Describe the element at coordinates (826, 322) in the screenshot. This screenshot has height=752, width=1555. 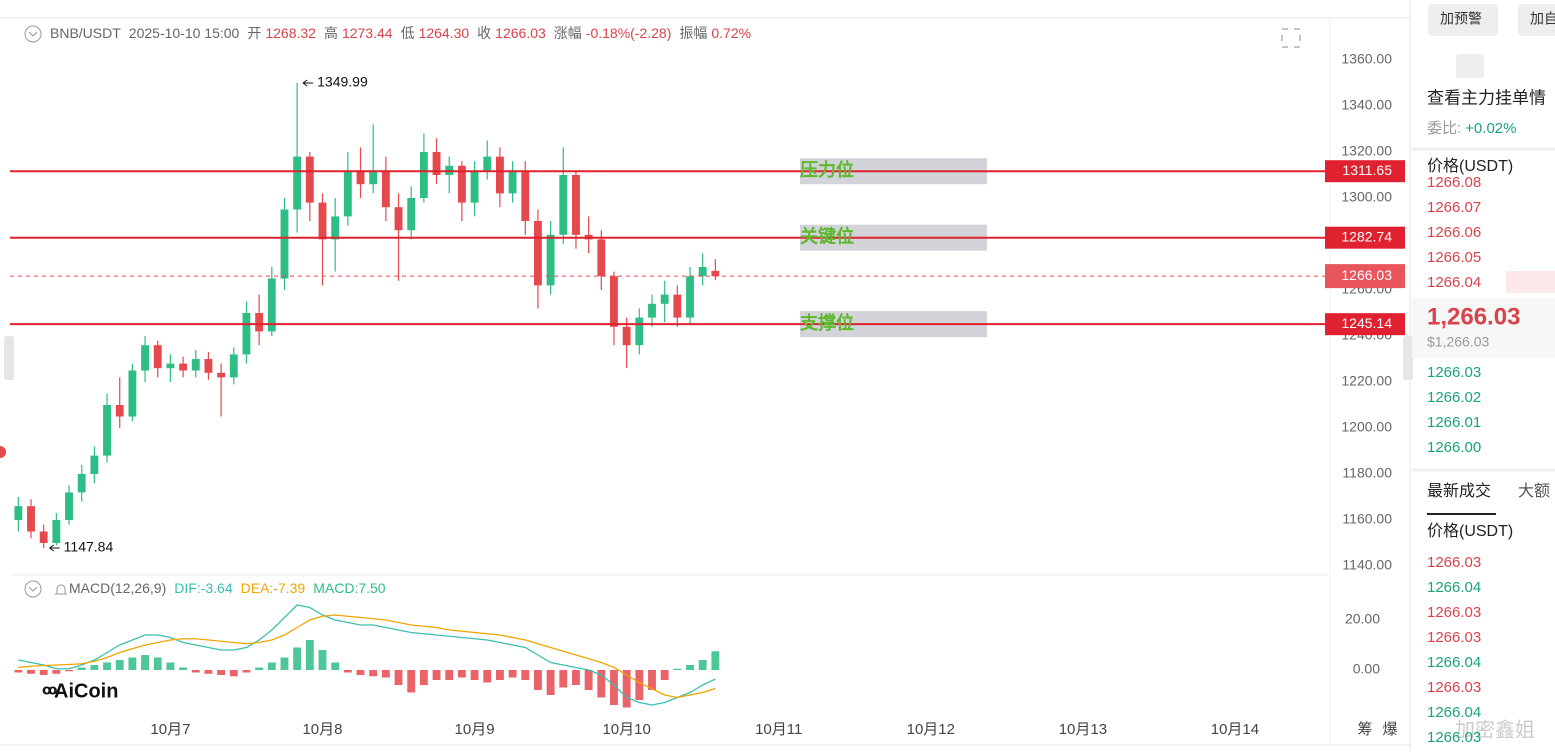
I see `level-label: 支撑位` at that location.